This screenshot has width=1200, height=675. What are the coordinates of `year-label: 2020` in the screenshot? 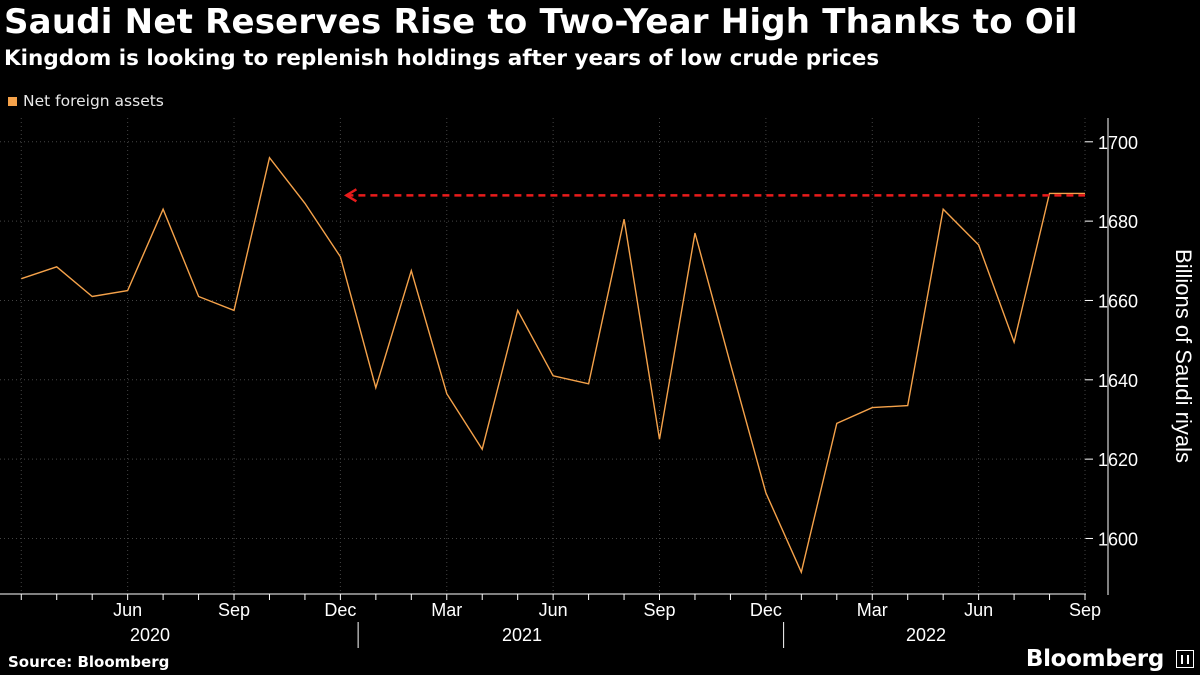 It's located at (150, 635).